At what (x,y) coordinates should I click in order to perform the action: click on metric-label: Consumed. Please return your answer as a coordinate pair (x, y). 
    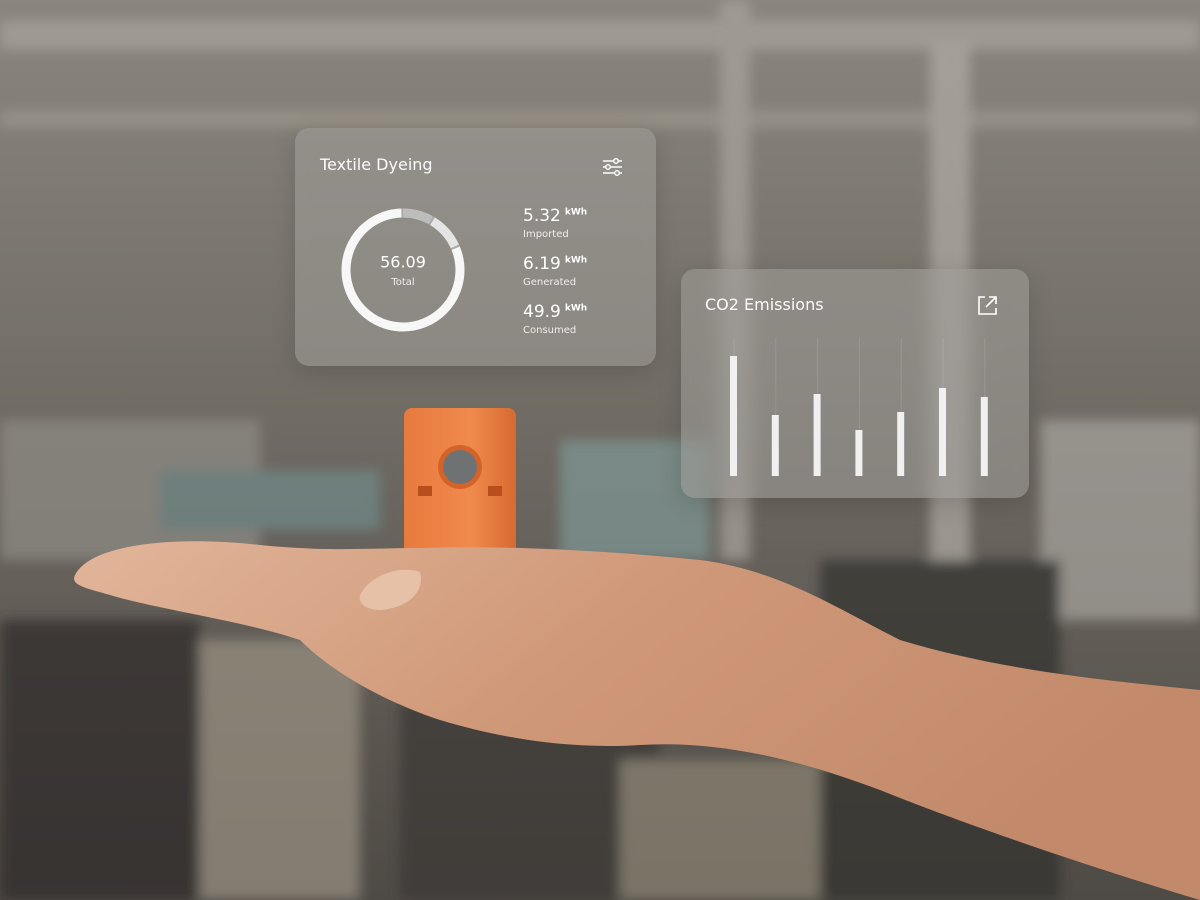
    Looking at the image, I should click on (549, 330).